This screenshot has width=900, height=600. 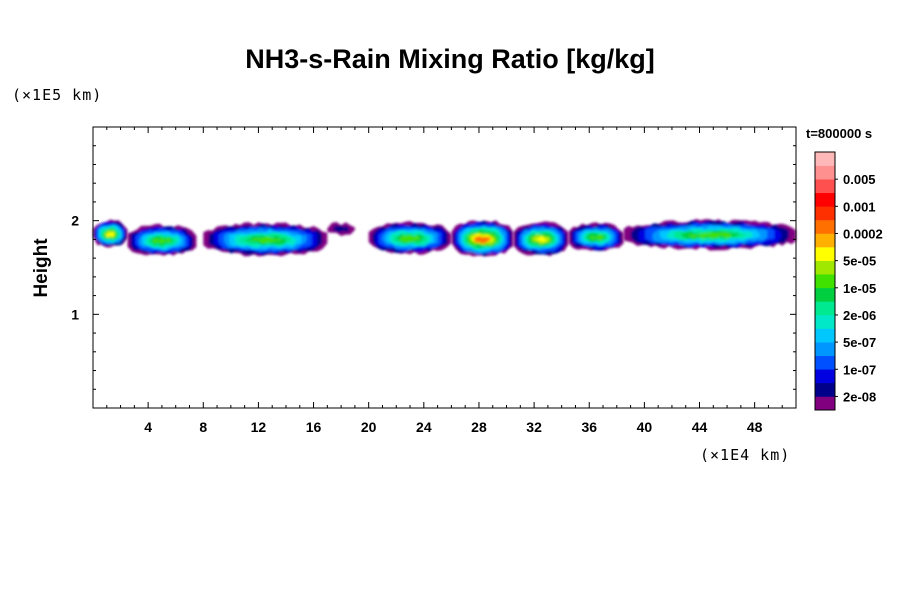 What do you see at coordinates (148, 427) in the screenshot?
I see `x-tick-label: 4` at bounding box center [148, 427].